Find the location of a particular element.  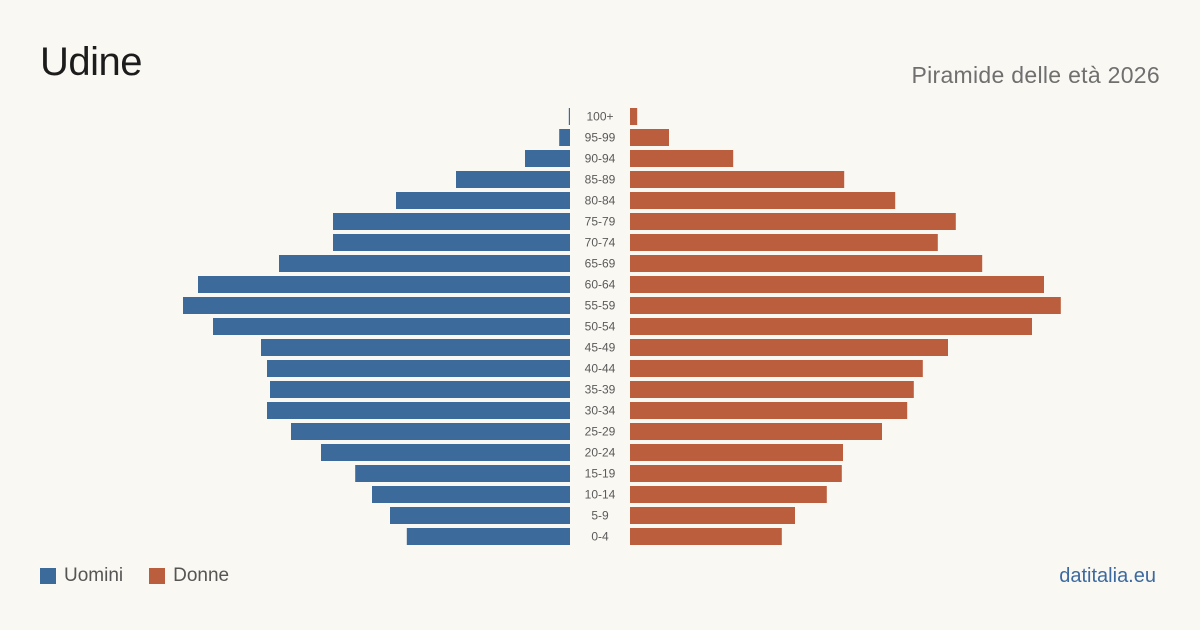

age-label-45-49: 45-49 is located at coordinates (600, 348).